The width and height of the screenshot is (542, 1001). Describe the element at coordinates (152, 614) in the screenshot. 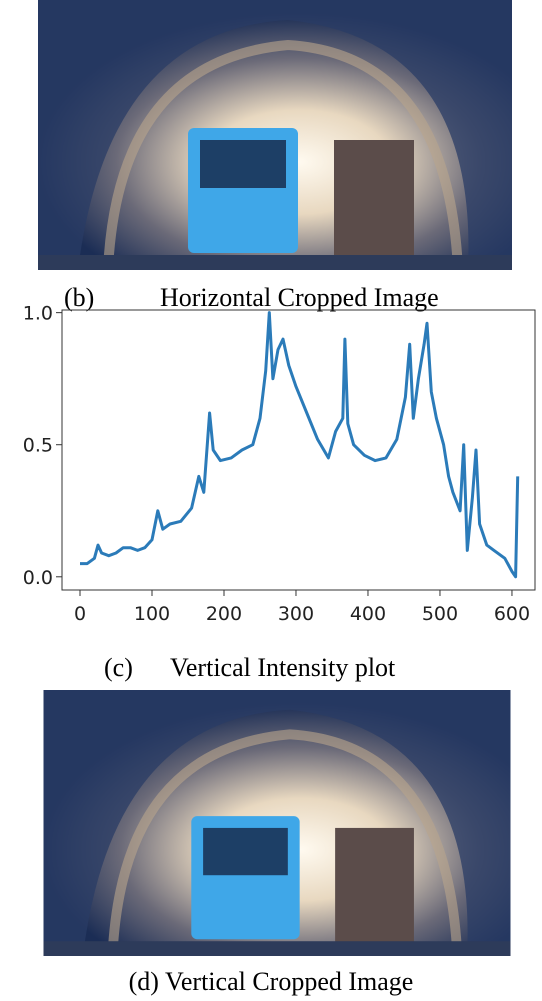

I see `x-tick-label: 100` at that location.